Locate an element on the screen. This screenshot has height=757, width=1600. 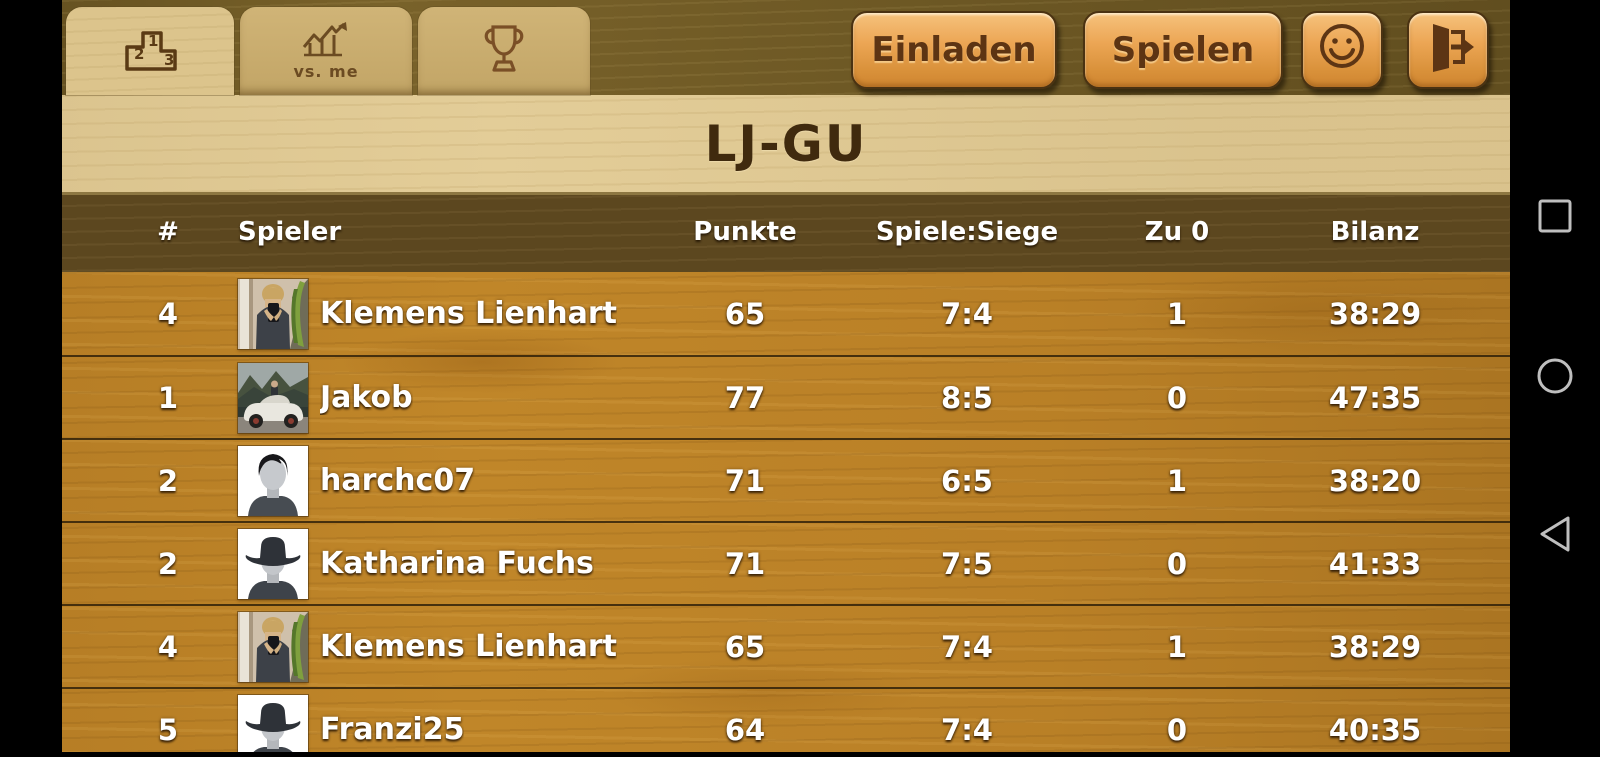
table-row: 2 Katharina Fuchs 71 7:5 0 41:33 is located at coordinates (786, 562).